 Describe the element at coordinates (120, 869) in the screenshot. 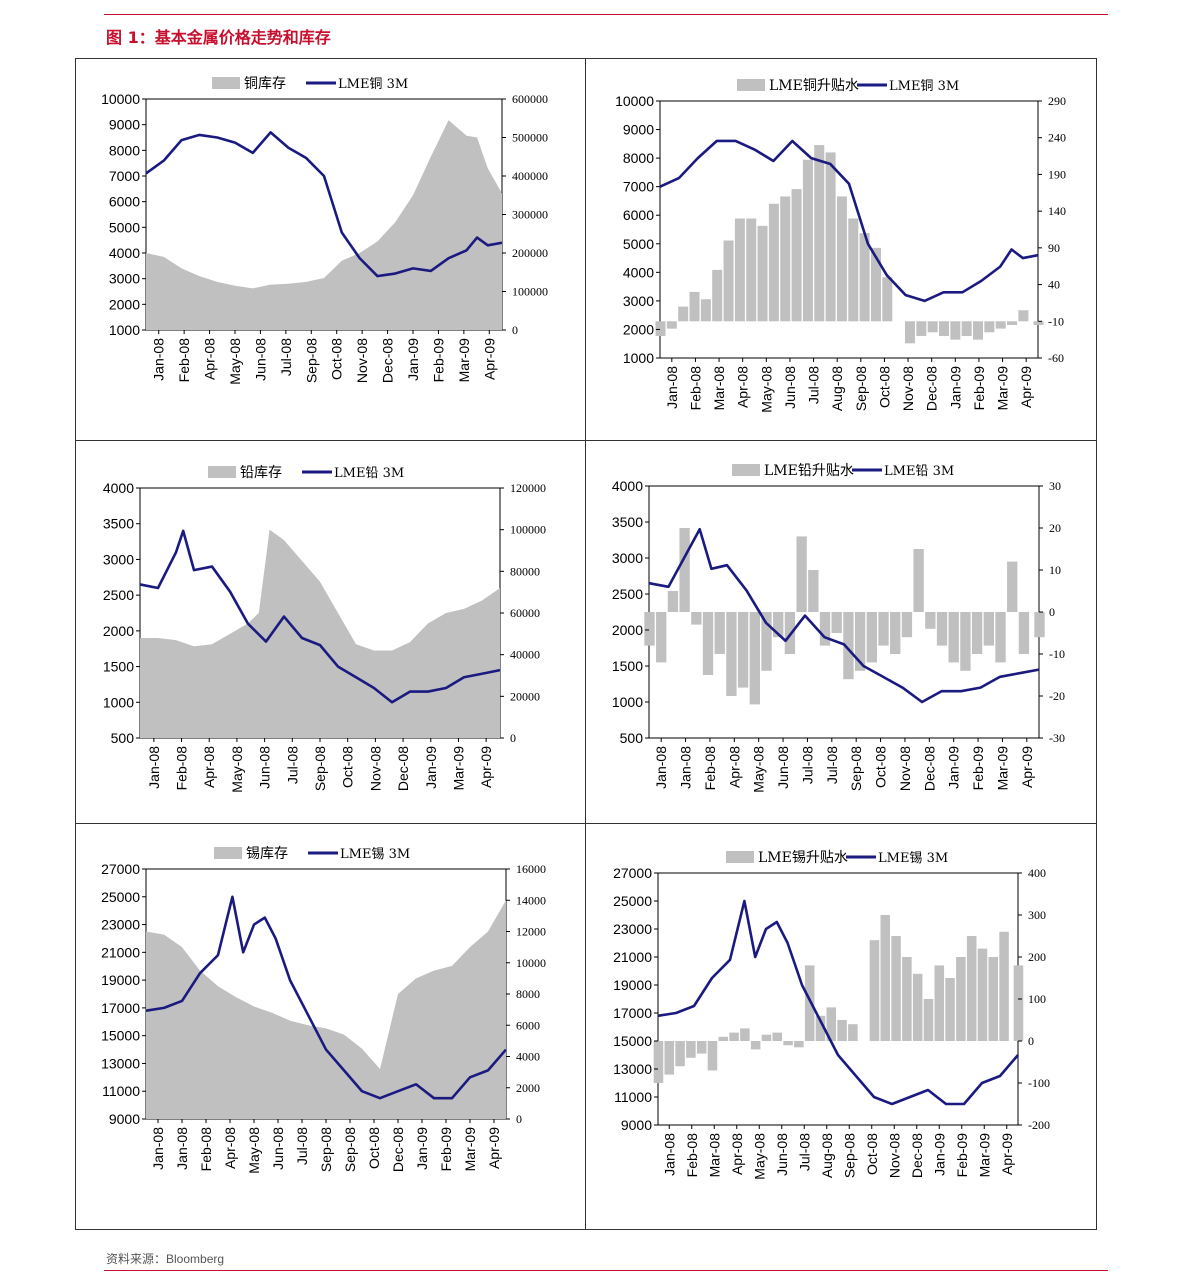

I see `left-tick-label: 27000` at that location.